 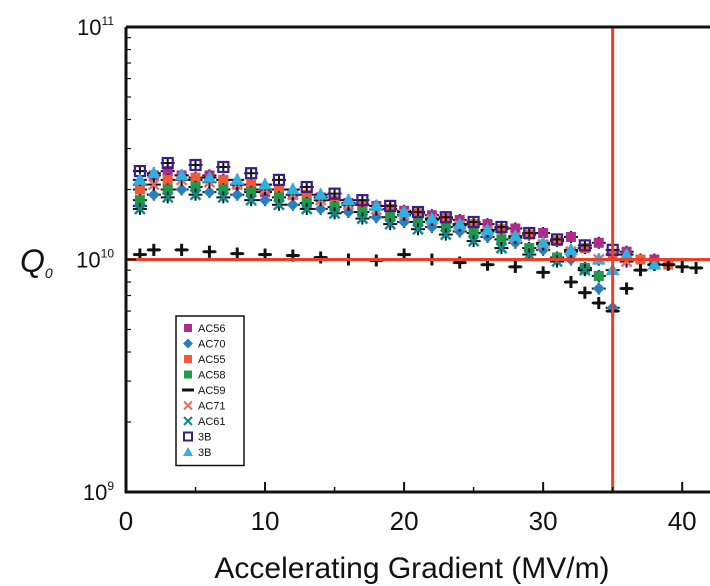 What do you see at coordinates (197, 437) in the screenshot?
I see `legend-item-3b: 3B` at bounding box center [197, 437].